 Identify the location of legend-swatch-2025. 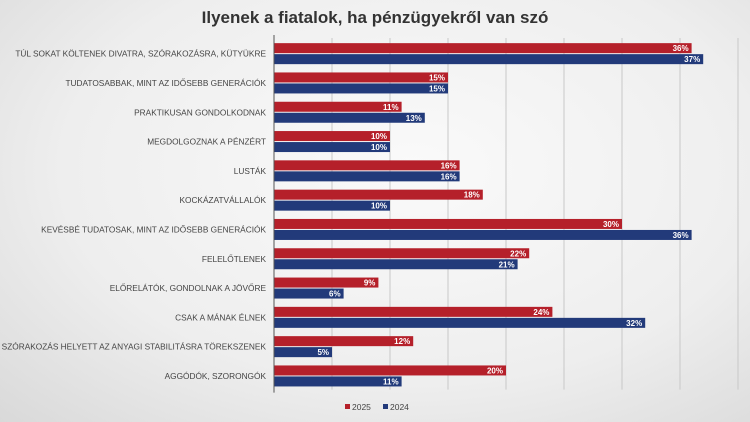
(347, 406).